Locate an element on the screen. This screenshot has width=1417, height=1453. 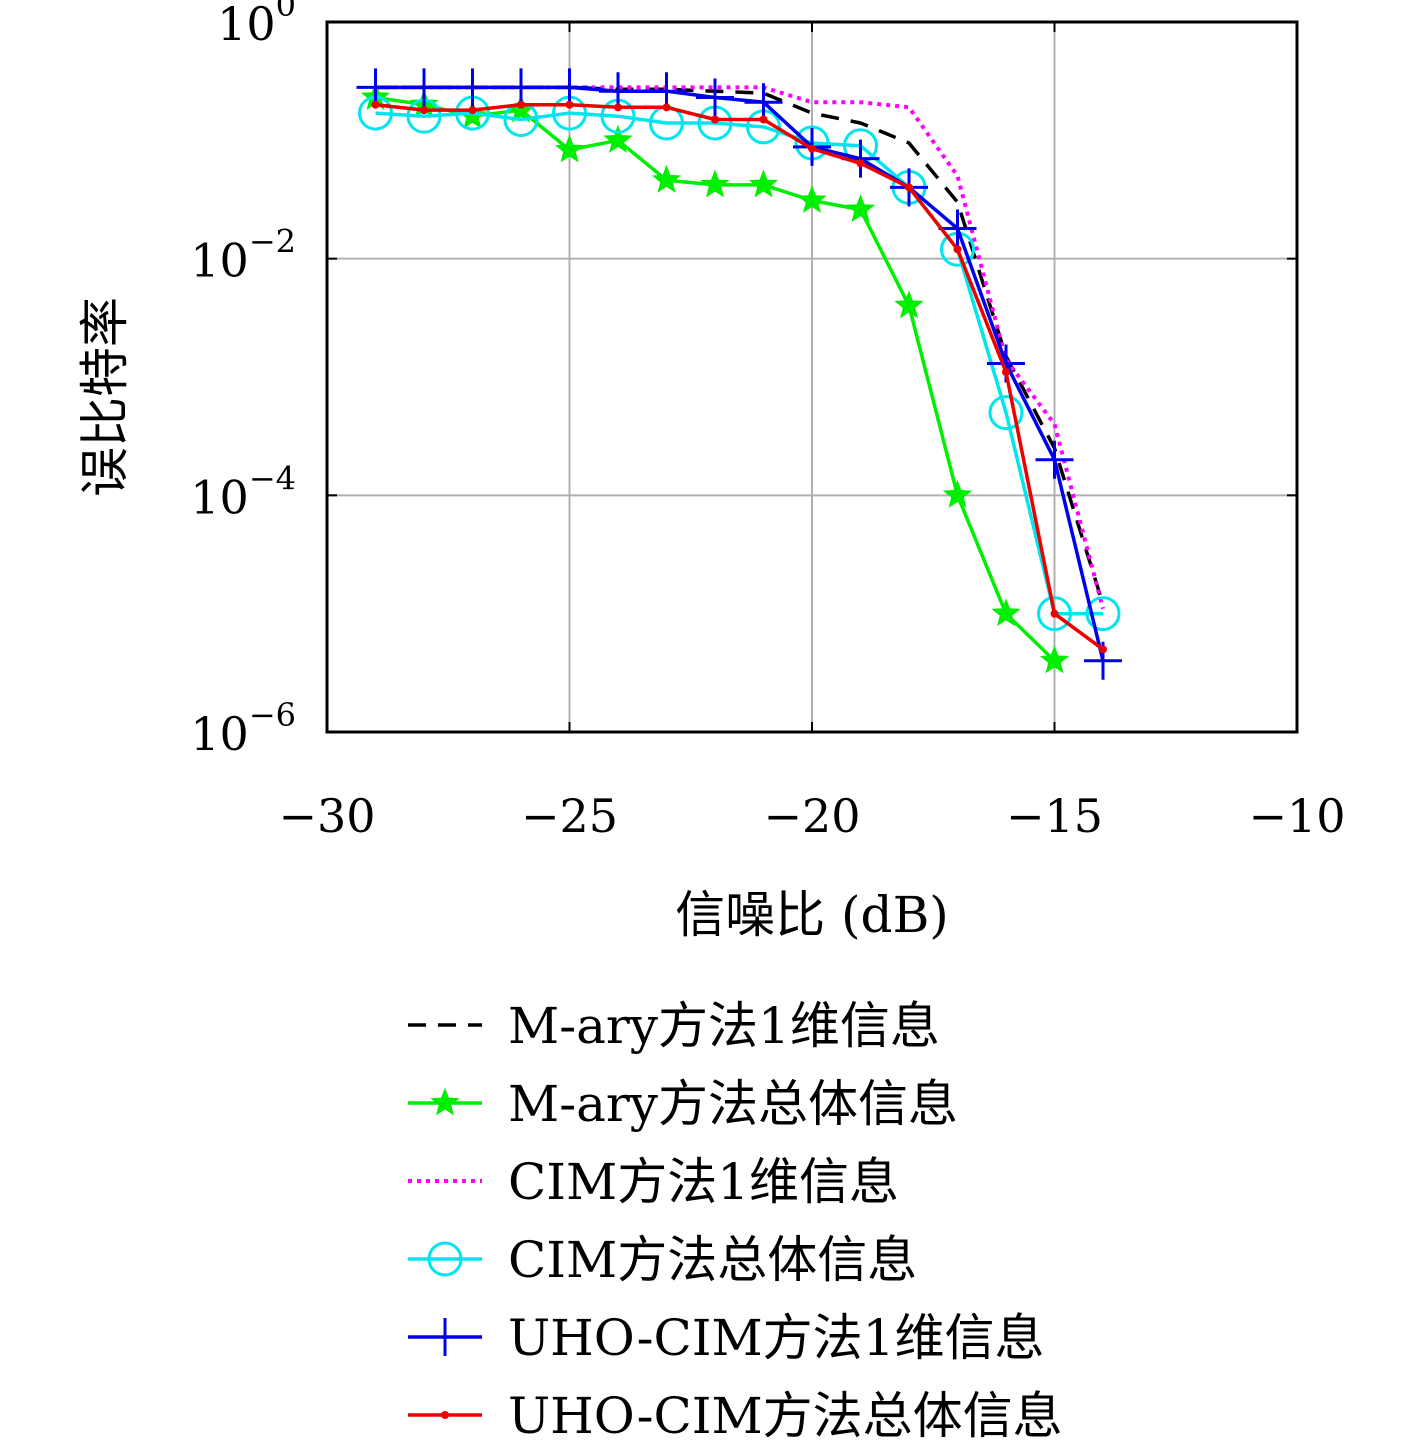
legend-label: UHO-CIM方法1维信息 is located at coordinates (776, 1338).